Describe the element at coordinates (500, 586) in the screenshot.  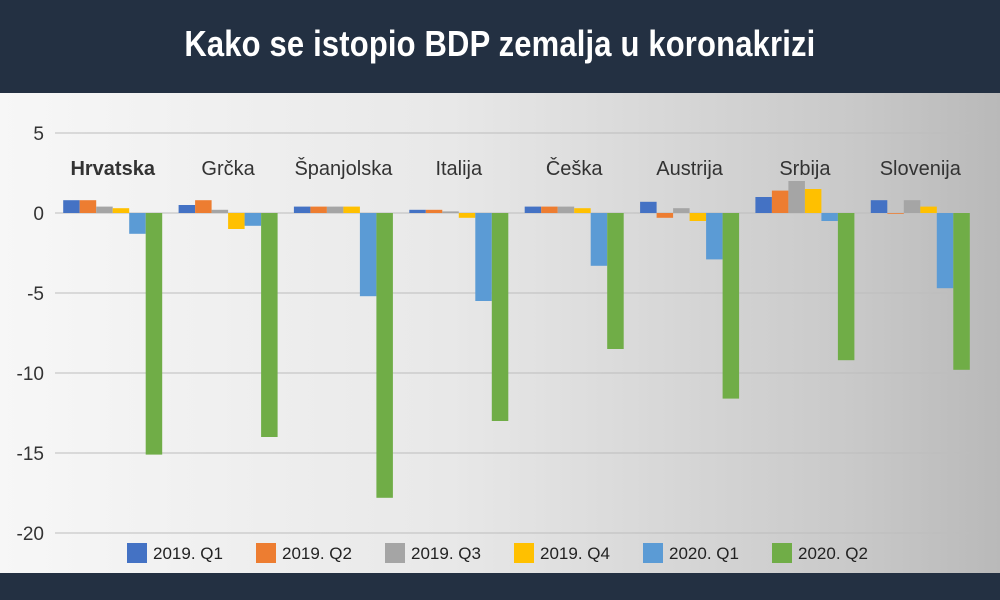
I see `footer-bar` at that location.